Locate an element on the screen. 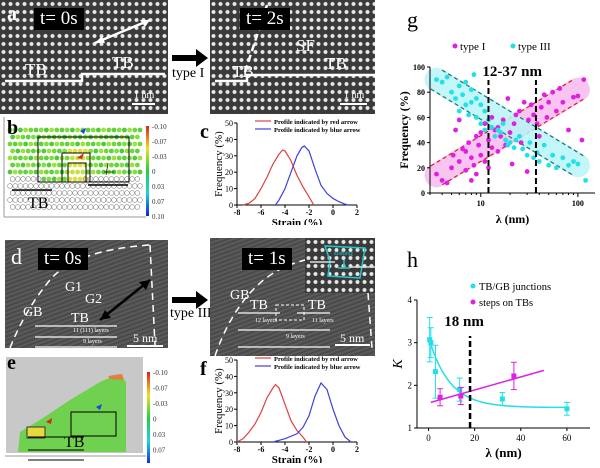  y-tick-label: 60 is located at coordinates (421, 117).